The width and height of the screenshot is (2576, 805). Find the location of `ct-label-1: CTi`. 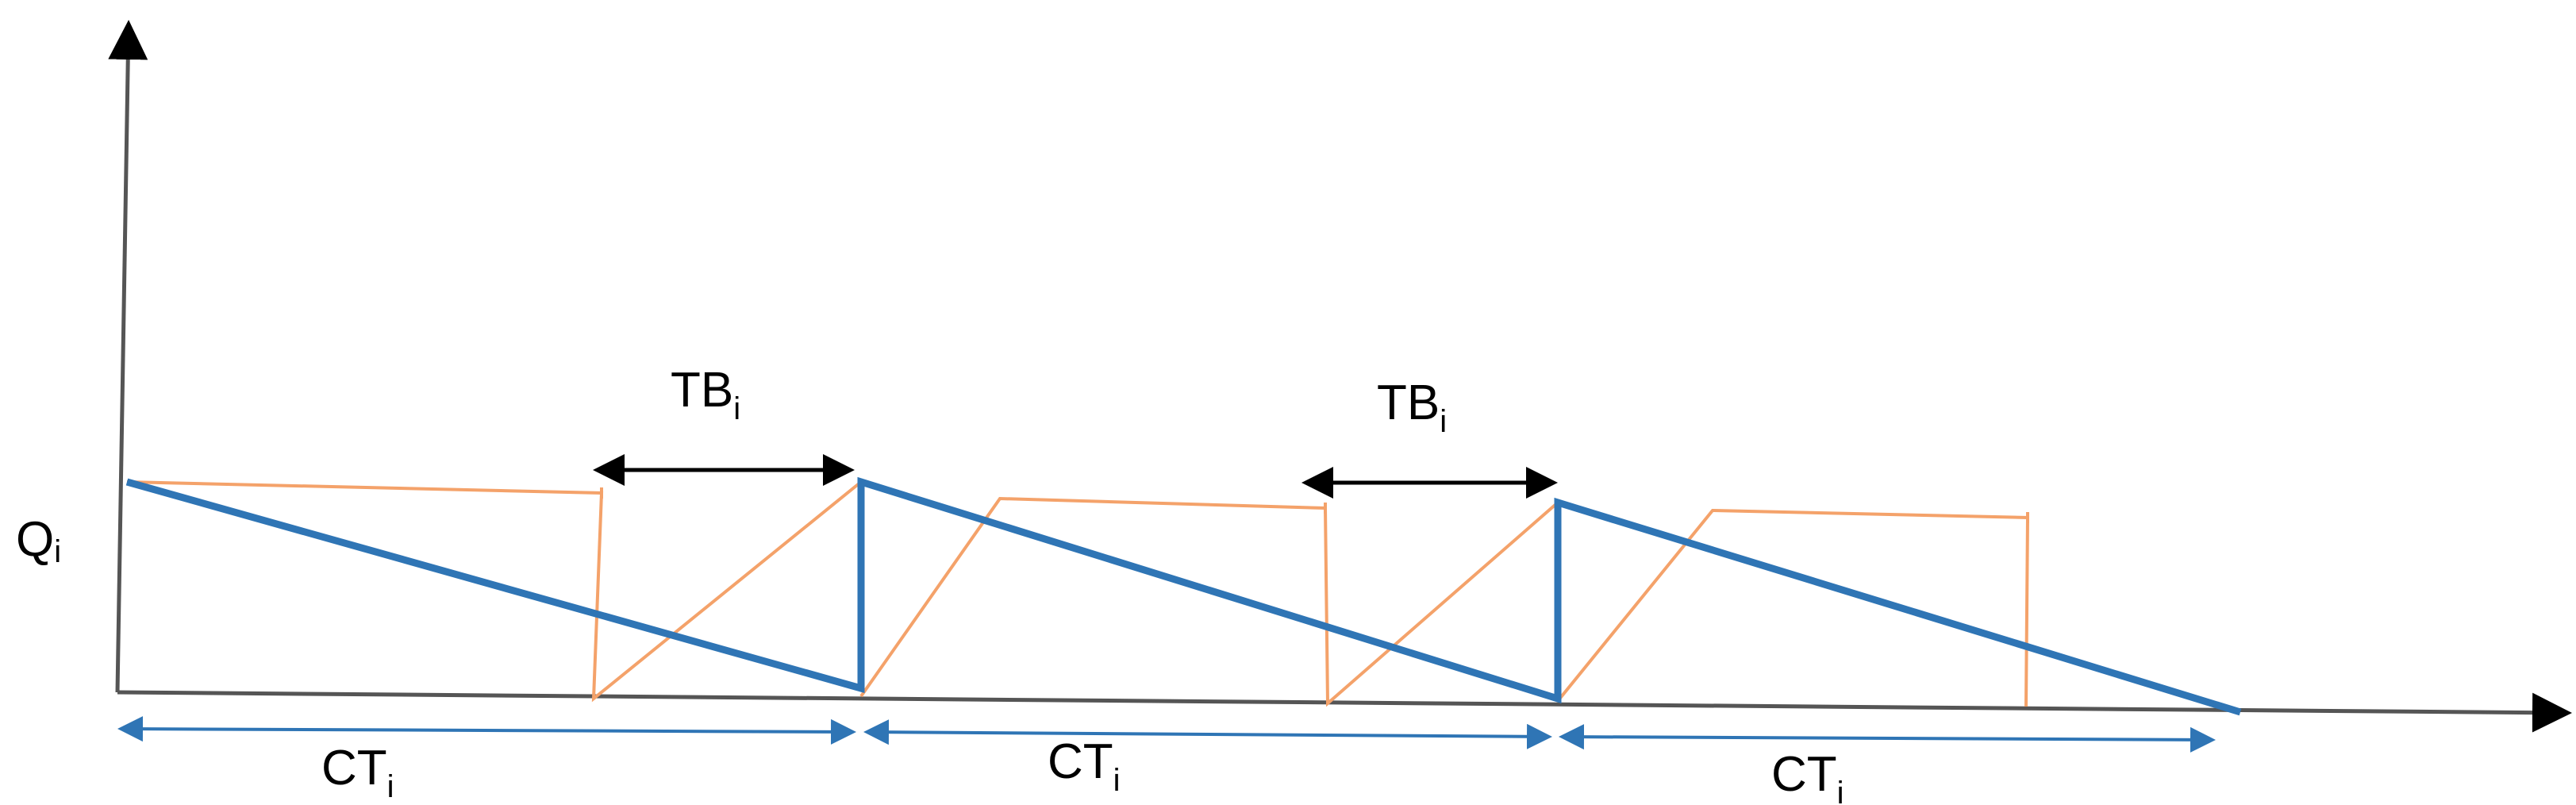

ct-label-1: CTi is located at coordinates (357, 772).